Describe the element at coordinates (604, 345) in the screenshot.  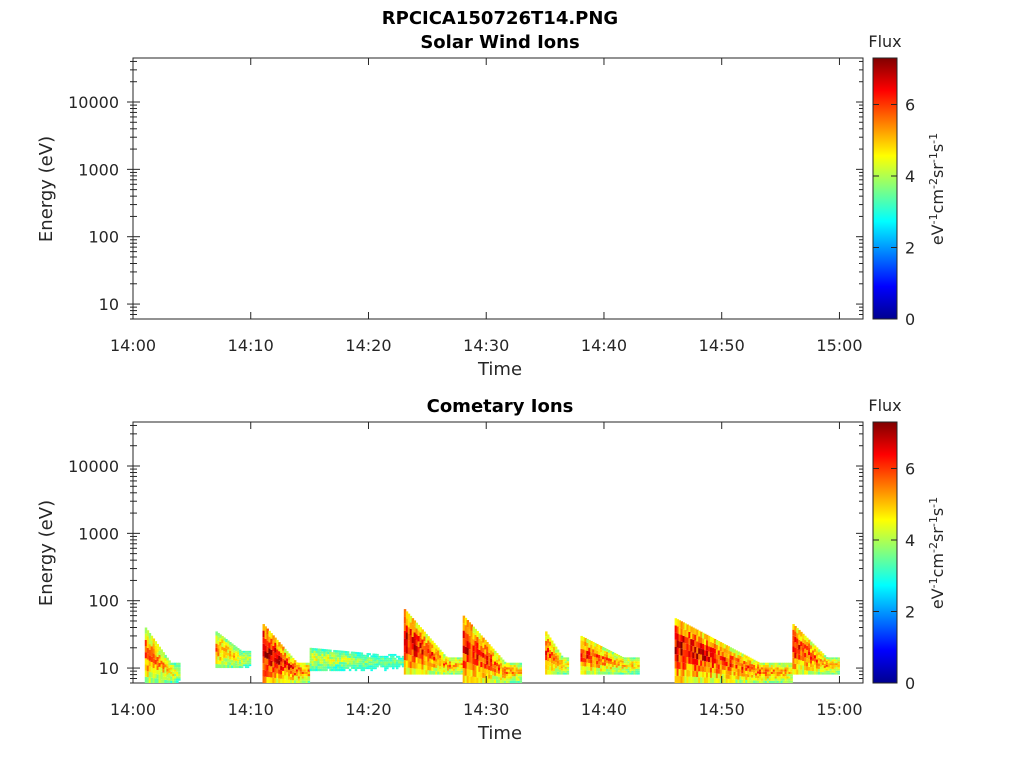
I see `x-tick-label: 14:40` at that location.